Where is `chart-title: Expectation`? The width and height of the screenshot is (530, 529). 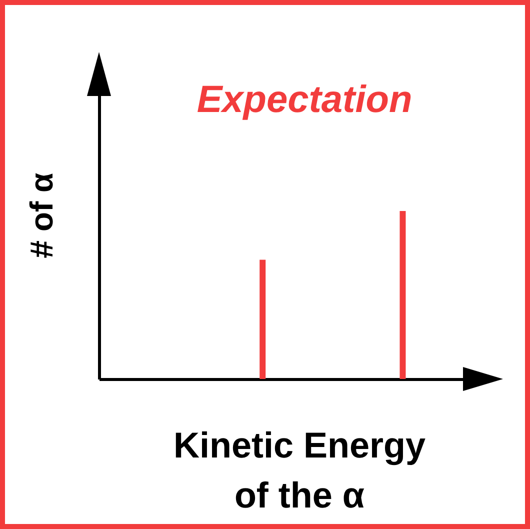
chart-title: Expectation is located at coordinates (304, 100).